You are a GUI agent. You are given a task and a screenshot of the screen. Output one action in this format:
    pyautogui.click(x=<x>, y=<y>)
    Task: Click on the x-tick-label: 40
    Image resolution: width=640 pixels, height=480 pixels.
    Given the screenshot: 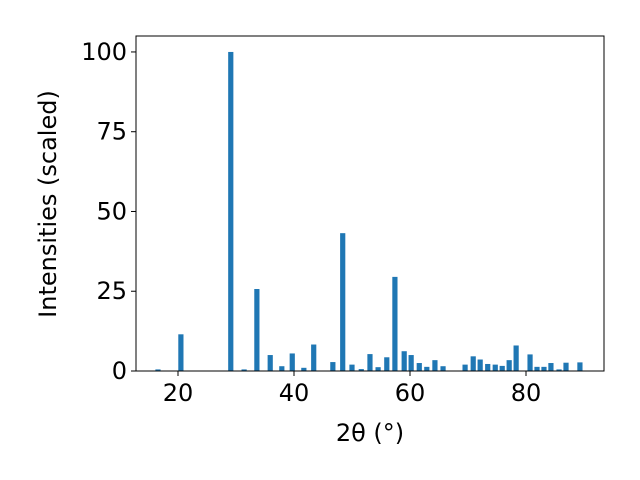 What is the action you would take?
    pyautogui.click(x=294, y=393)
    